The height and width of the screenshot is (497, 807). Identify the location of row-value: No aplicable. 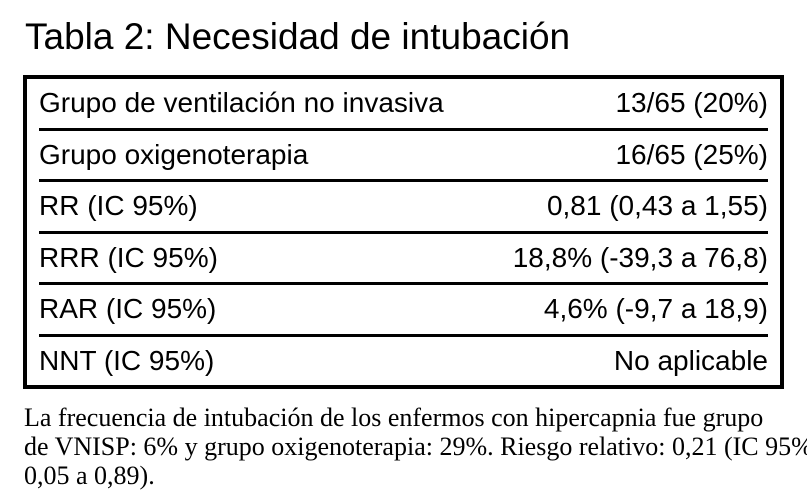
(690, 360).